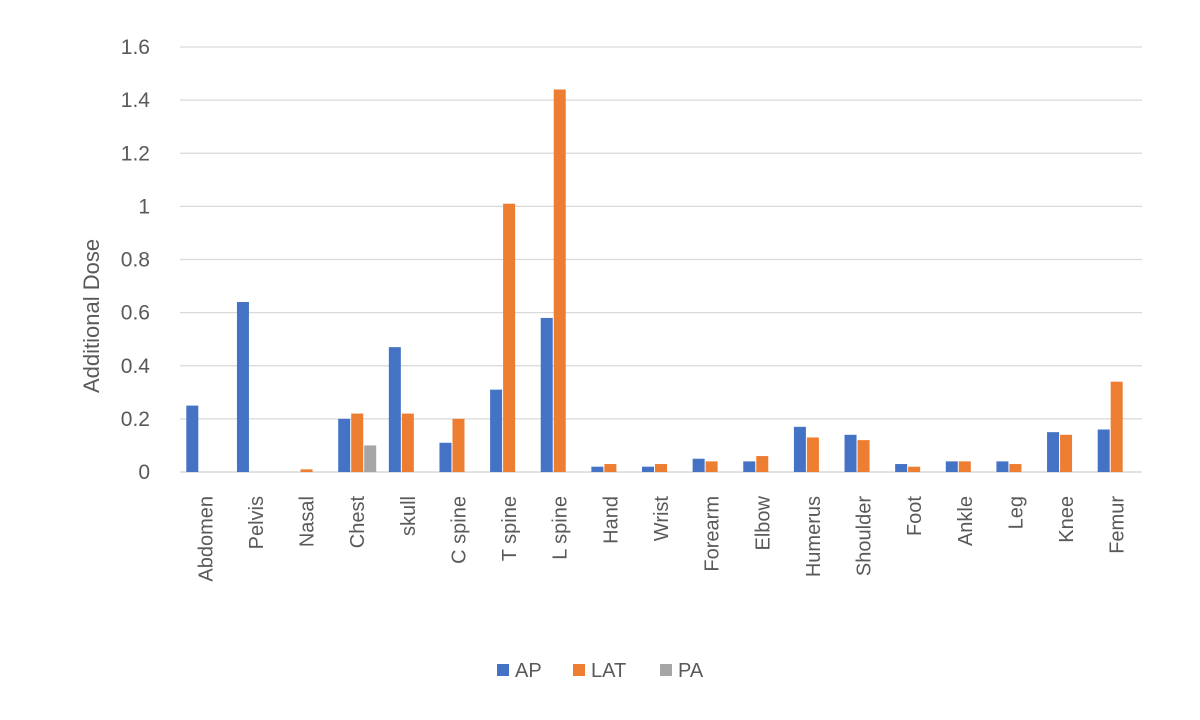 The width and height of the screenshot is (1200, 720). I want to click on x-tick-label: Ankle, so click(966, 521).